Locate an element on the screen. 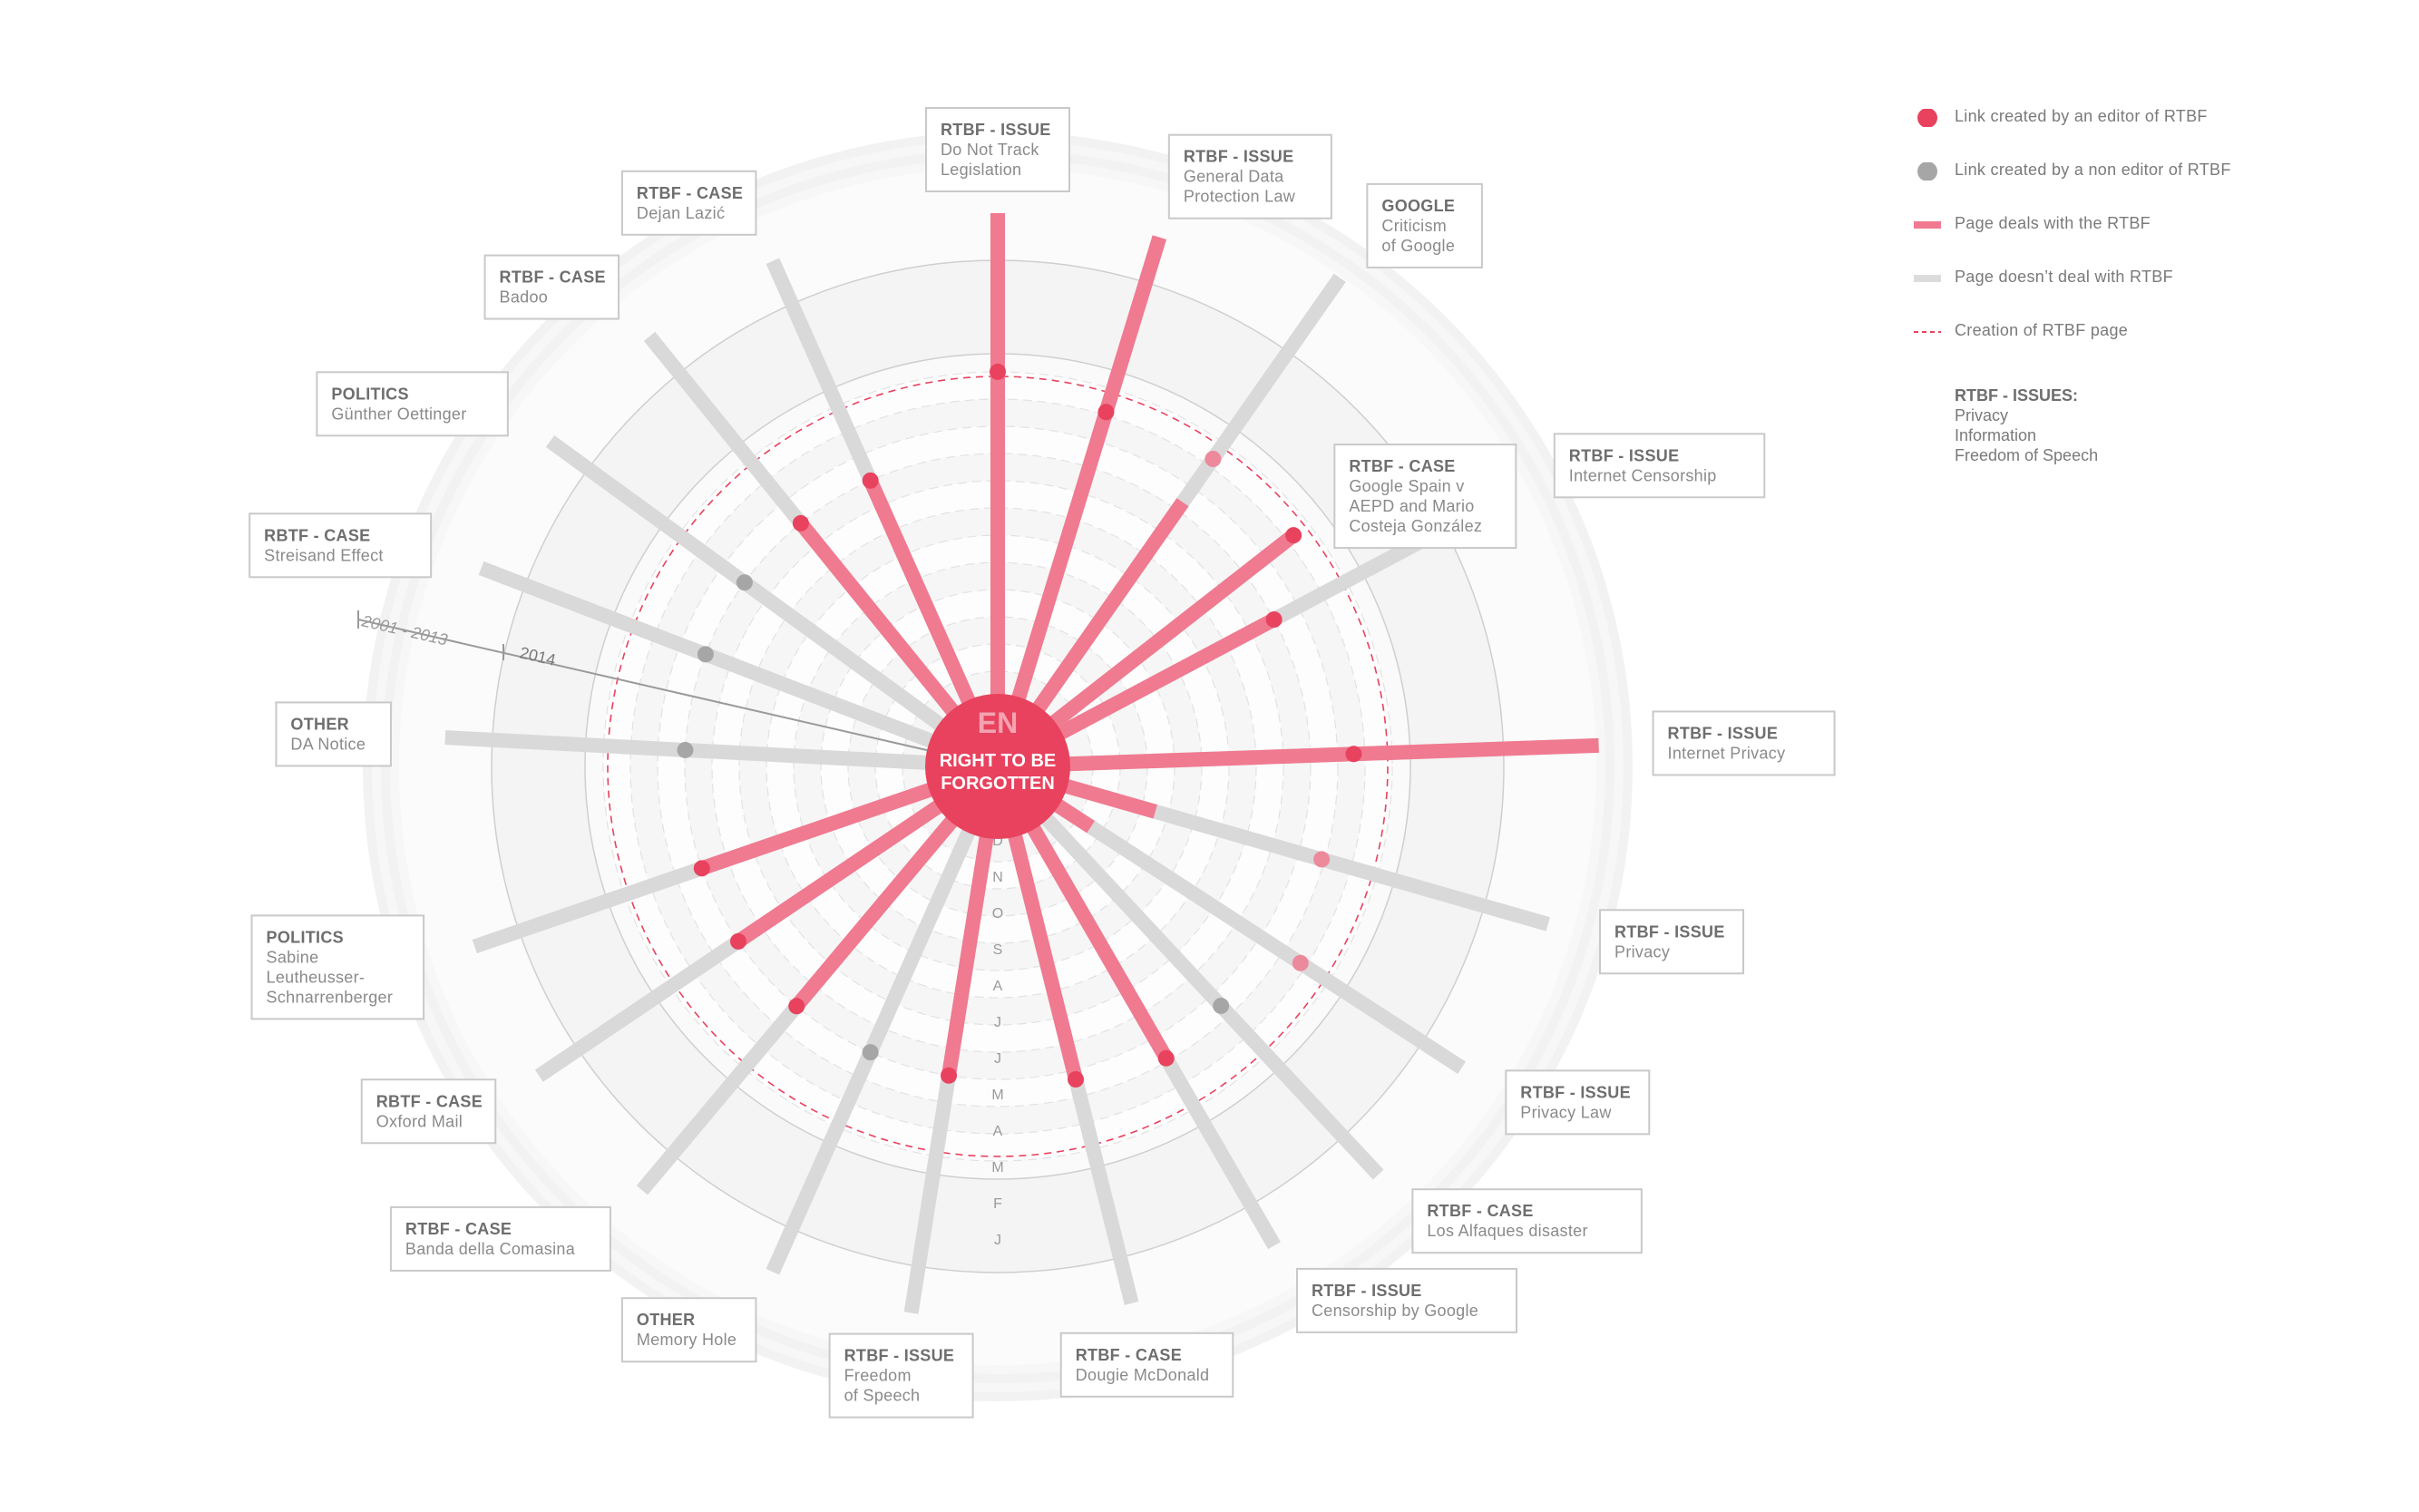 This screenshot has height=1512, width=2419. month-label: J is located at coordinates (998, 1240).